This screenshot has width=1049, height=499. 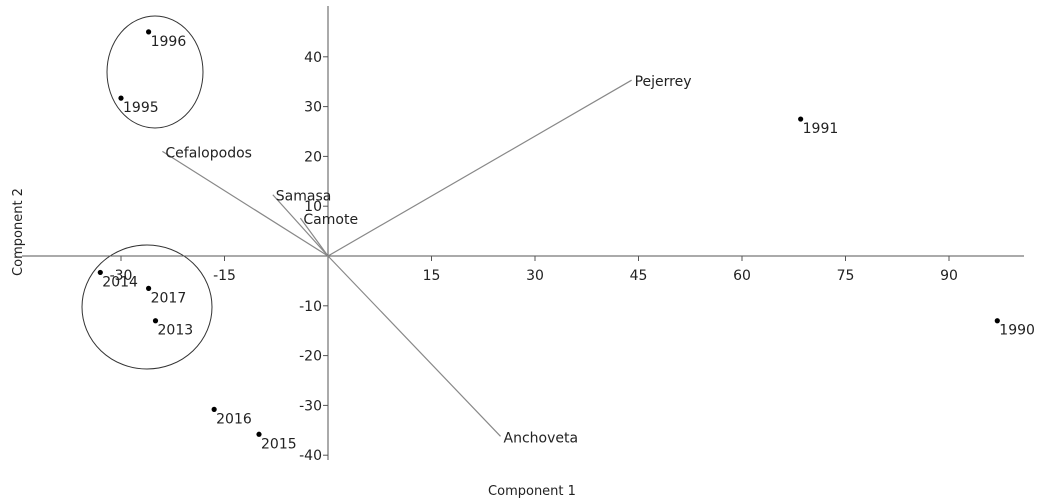 What do you see at coordinates (169, 298) in the screenshot?
I see `point-label-2017: 2017` at bounding box center [169, 298].